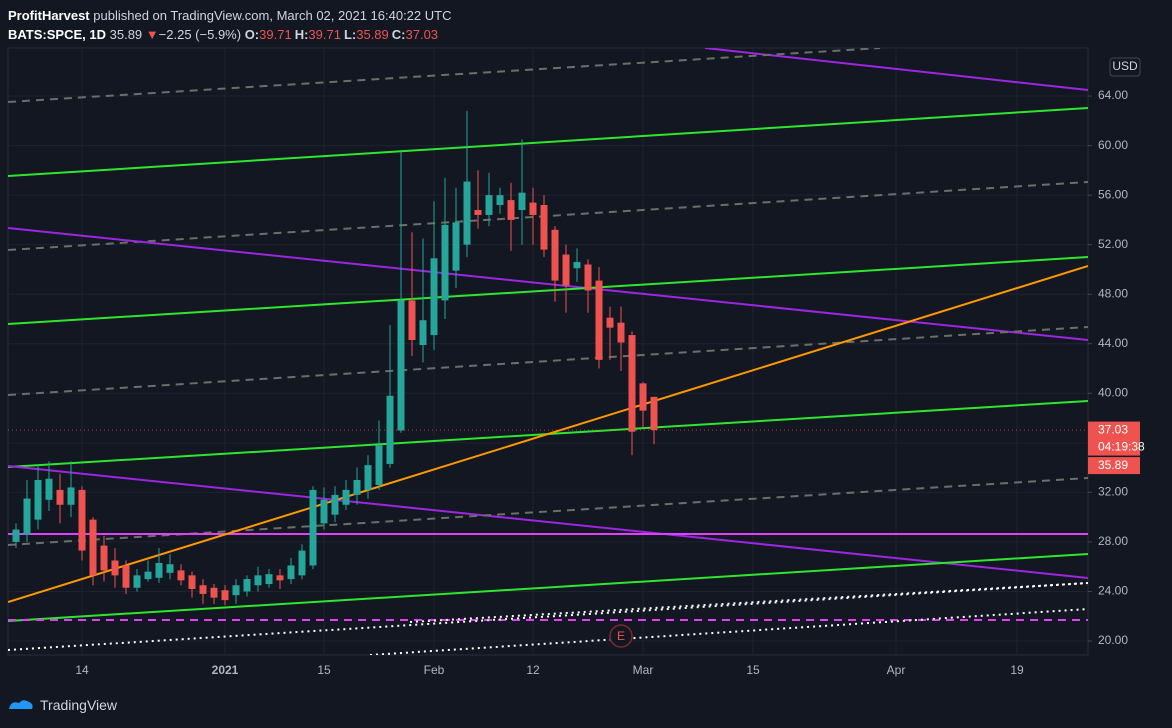  Describe the element at coordinates (152, 34) in the screenshot. I see `arrow: ▼` at that location.